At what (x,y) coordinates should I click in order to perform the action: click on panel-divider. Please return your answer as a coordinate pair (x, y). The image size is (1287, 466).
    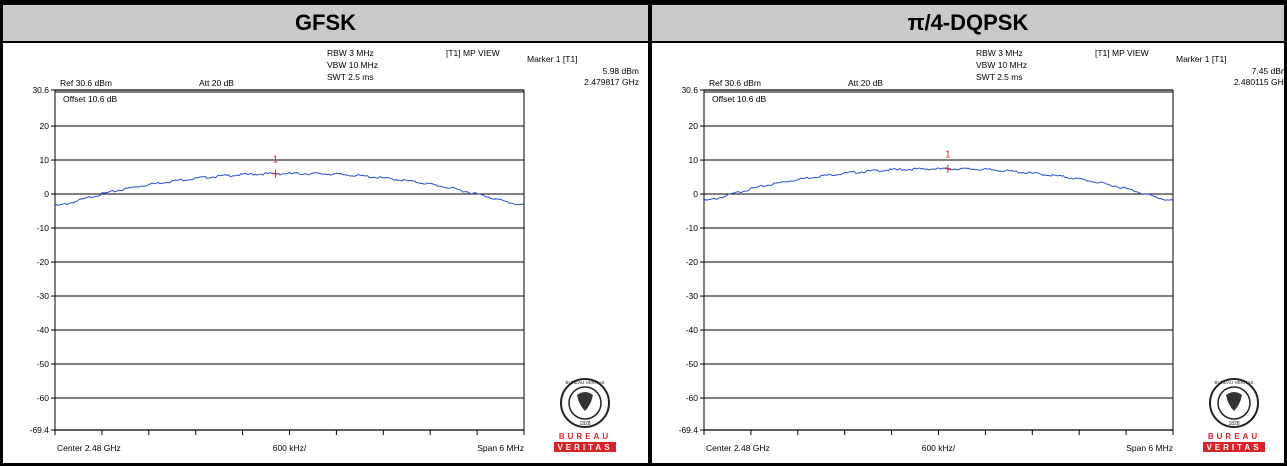
    Looking at the image, I should click on (650, 233).